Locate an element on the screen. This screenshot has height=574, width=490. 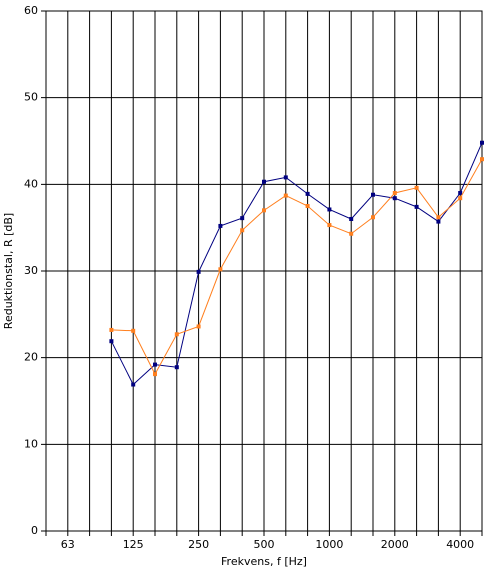
y-tick-label: 0 is located at coordinates (34, 530).